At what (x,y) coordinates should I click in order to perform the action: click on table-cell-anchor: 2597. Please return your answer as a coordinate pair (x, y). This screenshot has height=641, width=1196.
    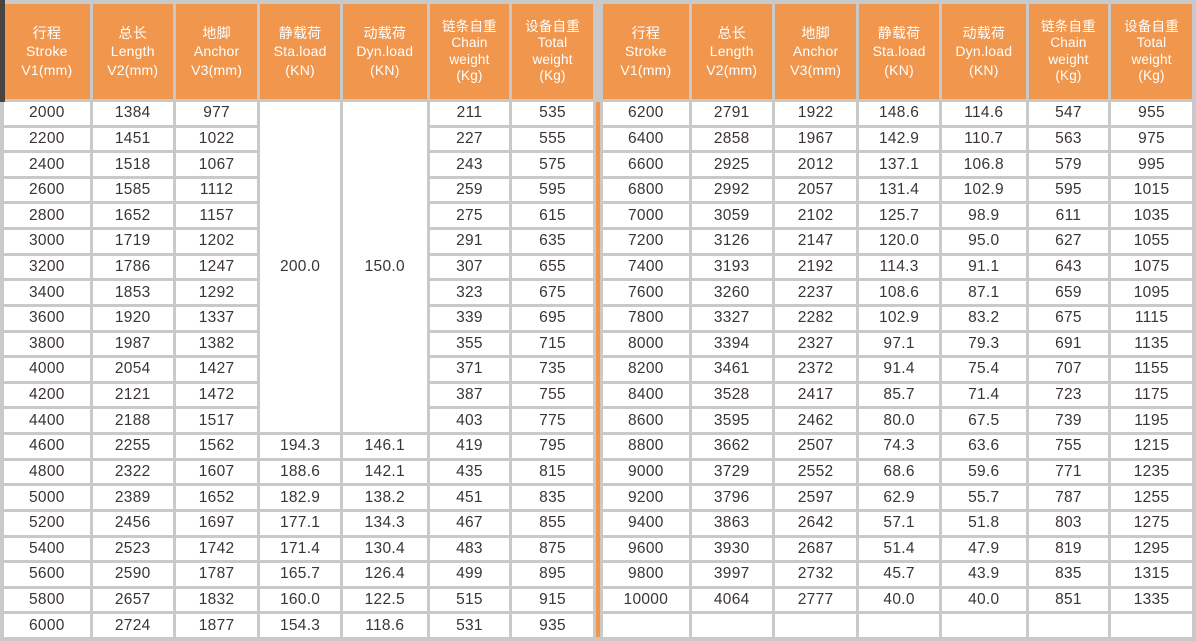
    Looking at the image, I should click on (815, 497).